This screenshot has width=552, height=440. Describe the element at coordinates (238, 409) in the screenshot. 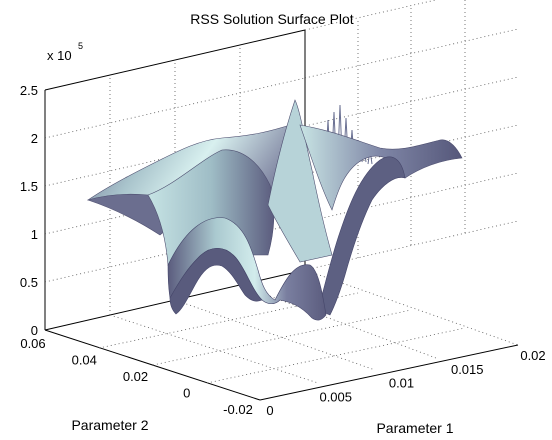

I see `y-tick-0: -0.02` at that location.